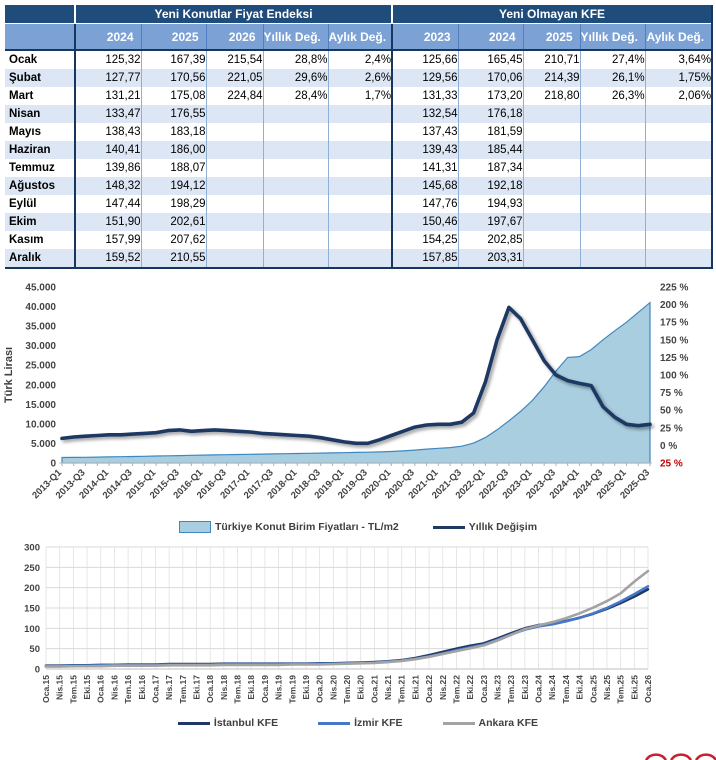 The image size is (716, 760). Describe the element at coordinates (34, 649) in the screenshot. I see `svg-text: 50` at that location.